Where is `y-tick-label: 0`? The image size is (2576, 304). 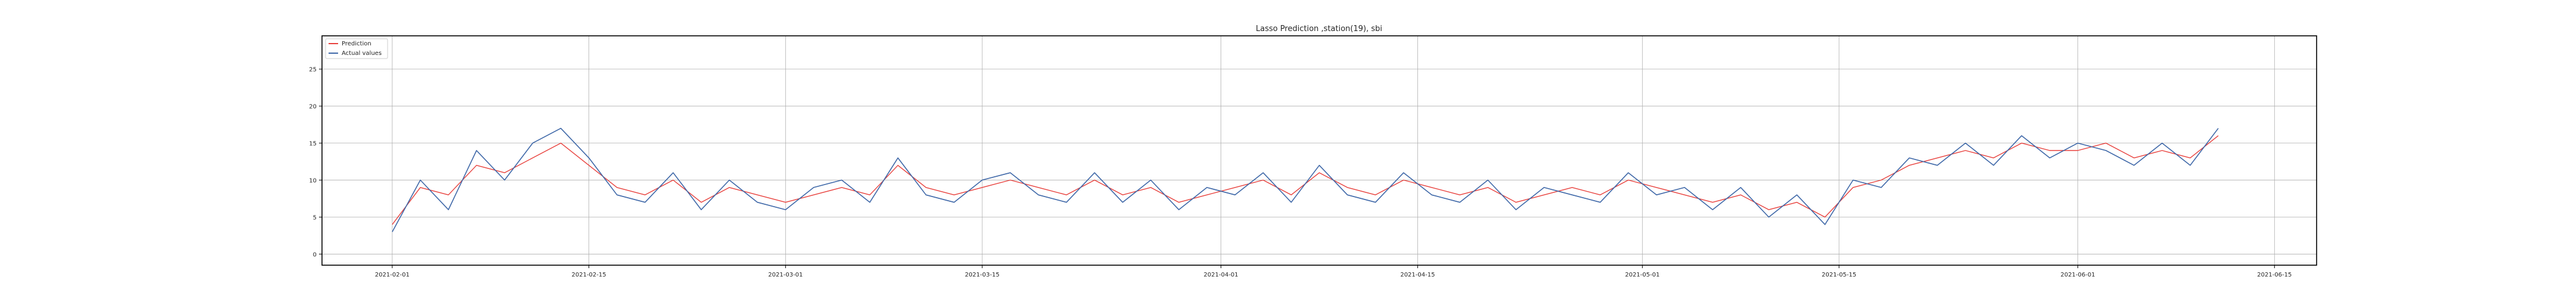
y-tick-label: 0 is located at coordinates (315, 255).